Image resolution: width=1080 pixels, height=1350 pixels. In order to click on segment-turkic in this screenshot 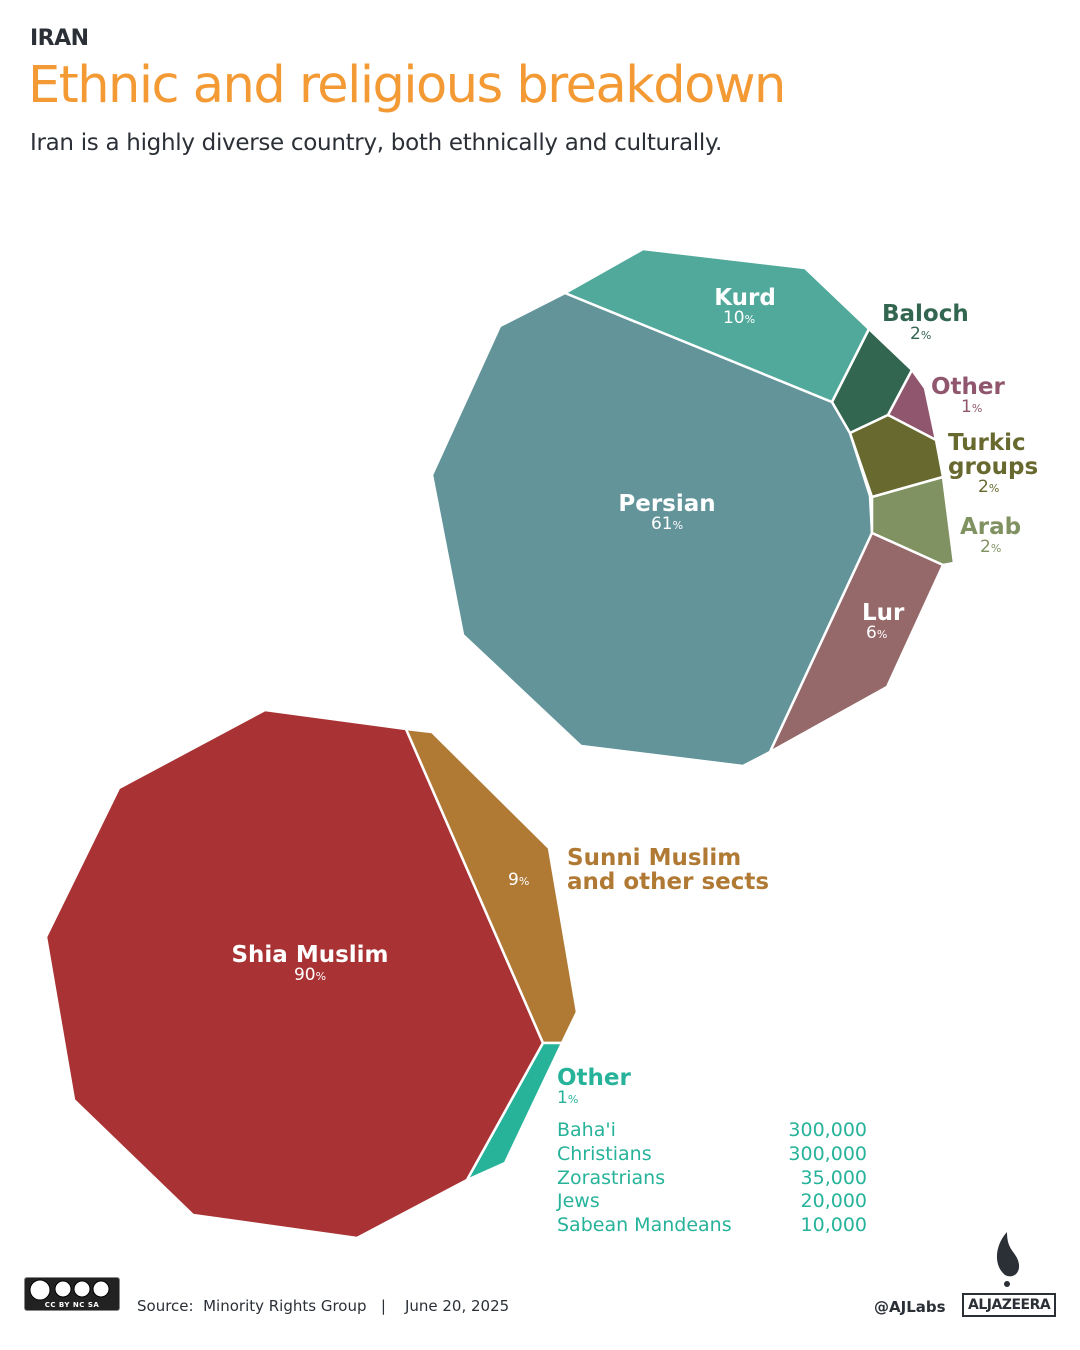, I will do `click(896, 456)`.